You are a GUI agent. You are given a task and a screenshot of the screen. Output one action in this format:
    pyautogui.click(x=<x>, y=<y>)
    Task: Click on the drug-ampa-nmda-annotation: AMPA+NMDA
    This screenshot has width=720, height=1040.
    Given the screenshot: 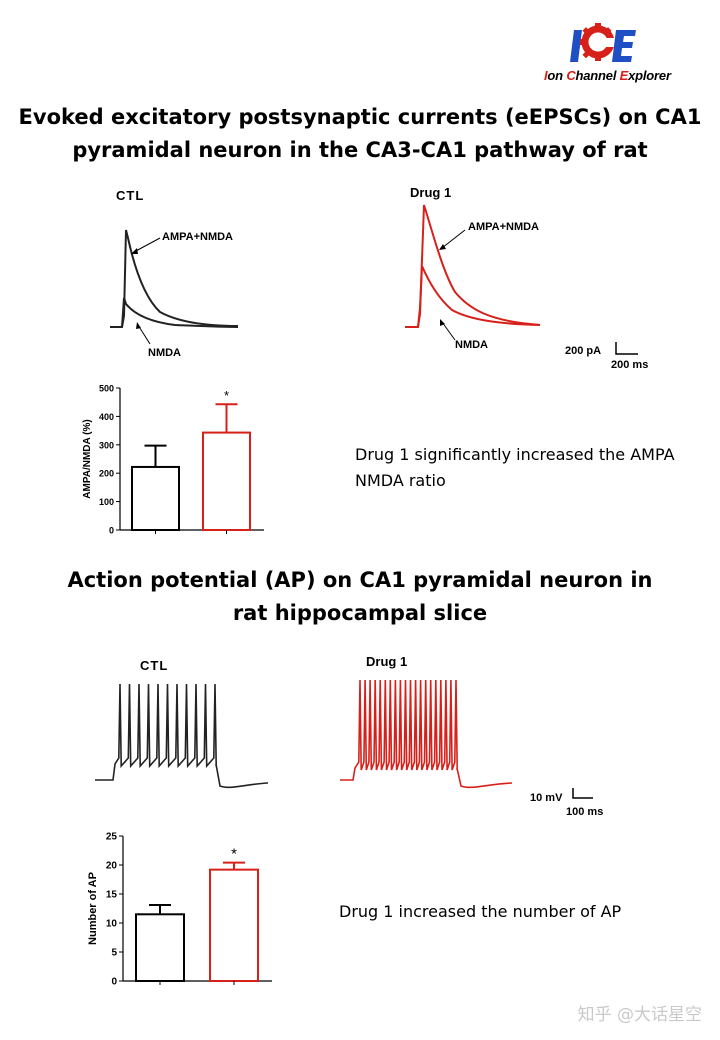 What is the action you would take?
    pyautogui.click(x=503, y=227)
    